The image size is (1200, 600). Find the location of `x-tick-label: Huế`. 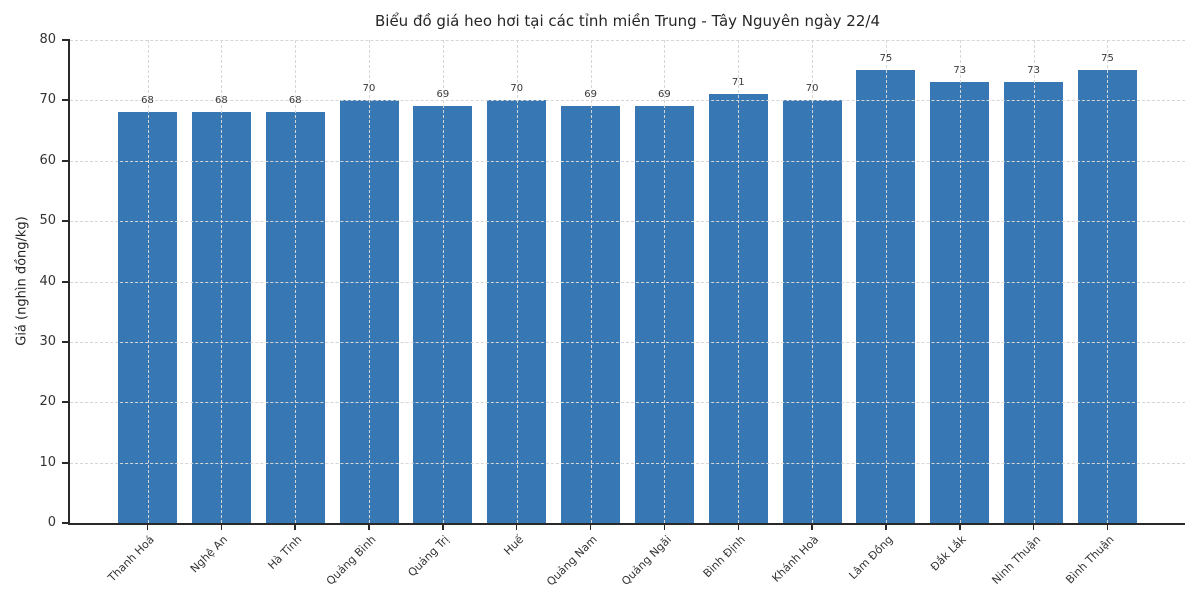

x-tick-label: Huế is located at coordinates (513, 545).